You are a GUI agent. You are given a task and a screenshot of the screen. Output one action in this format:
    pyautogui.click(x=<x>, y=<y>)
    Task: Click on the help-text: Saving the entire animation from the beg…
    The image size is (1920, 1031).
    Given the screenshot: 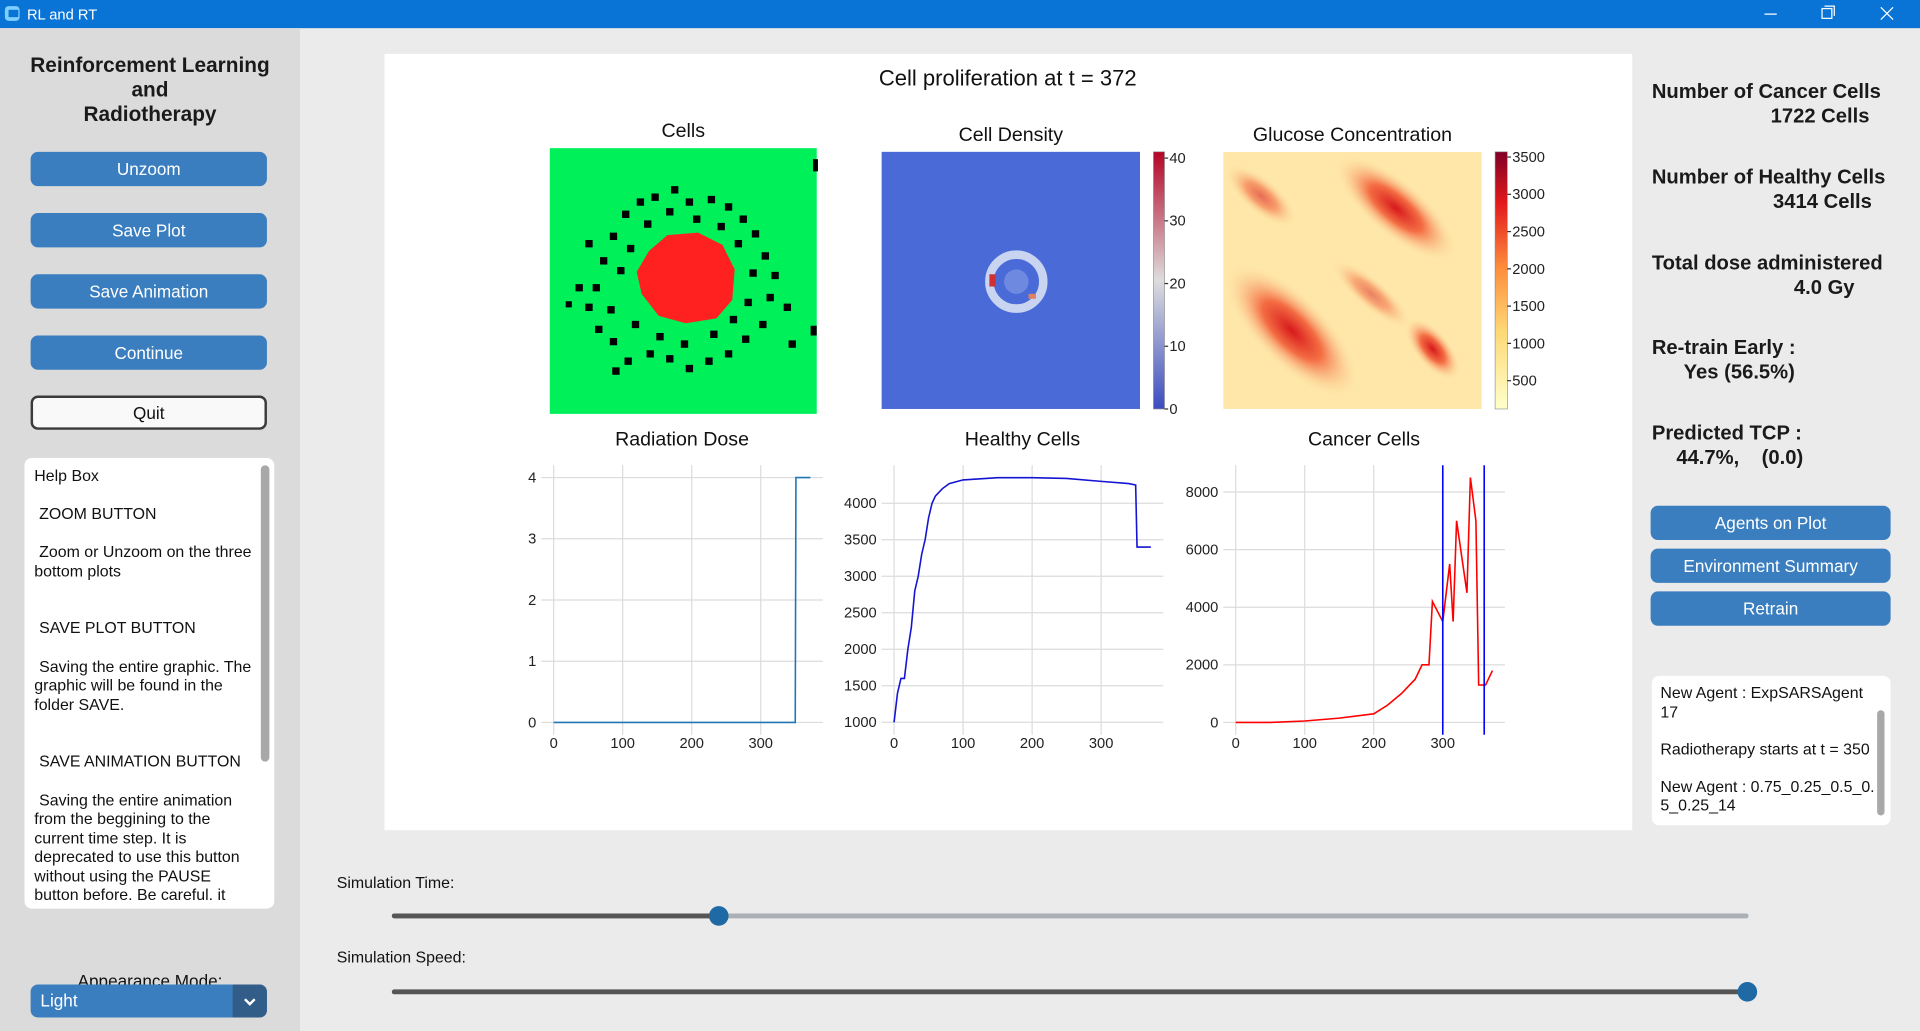 What is the action you would take?
    pyautogui.click(x=137, y=847)
    